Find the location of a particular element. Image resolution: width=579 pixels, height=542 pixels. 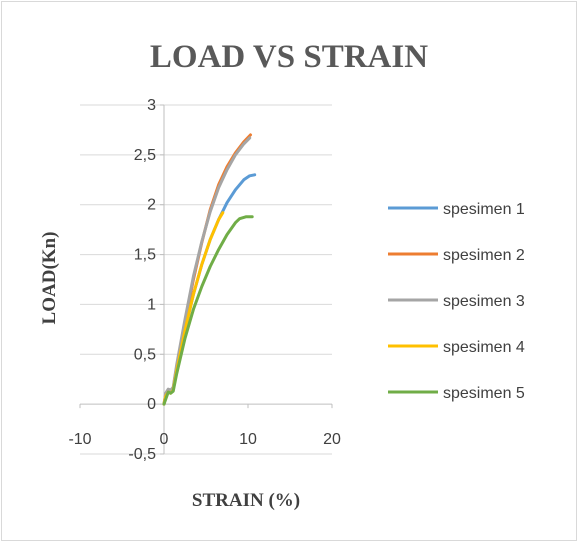

x-tick-label: -10 is located at coordinates (79, 439).